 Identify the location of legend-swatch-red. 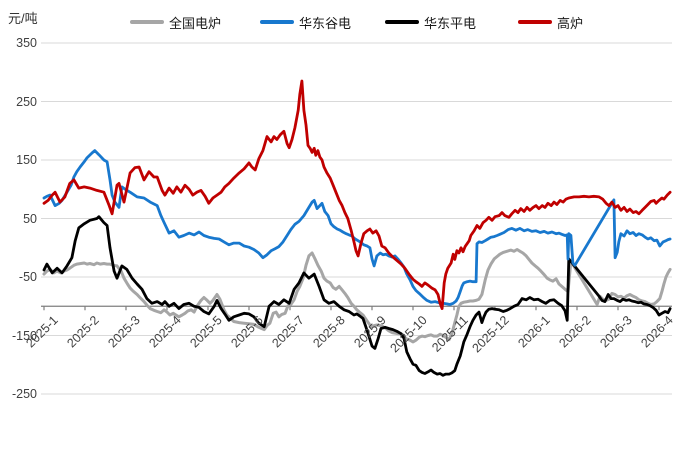
(535, 22).